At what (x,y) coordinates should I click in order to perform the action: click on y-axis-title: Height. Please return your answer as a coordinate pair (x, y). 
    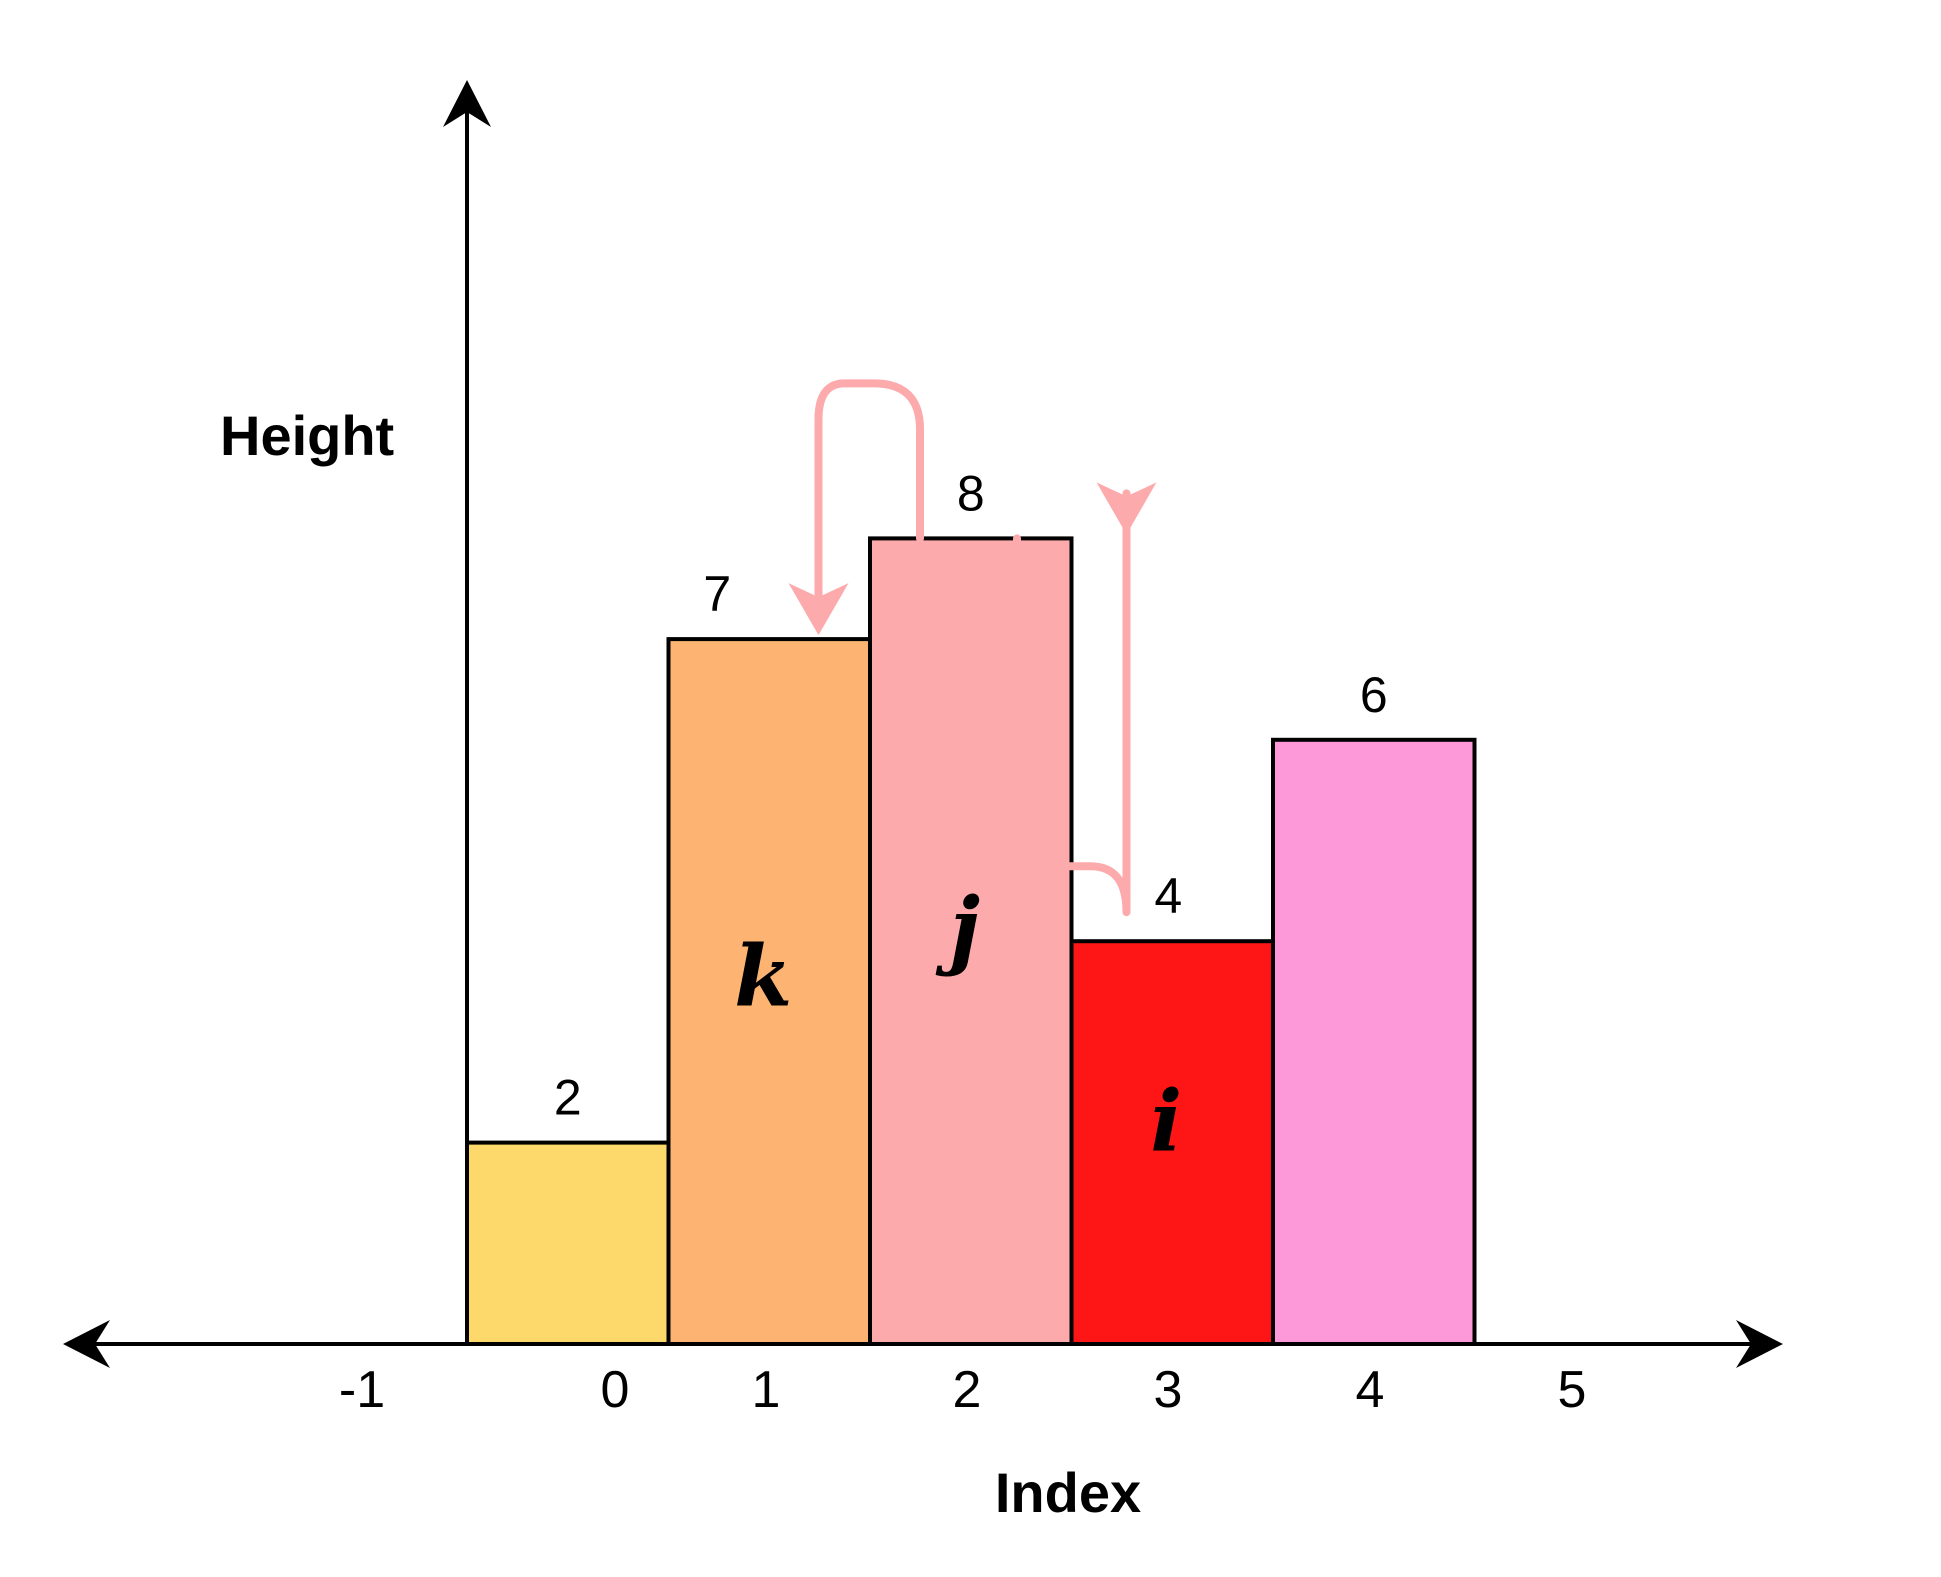
    Looking at the image, I should click on (307, 435).